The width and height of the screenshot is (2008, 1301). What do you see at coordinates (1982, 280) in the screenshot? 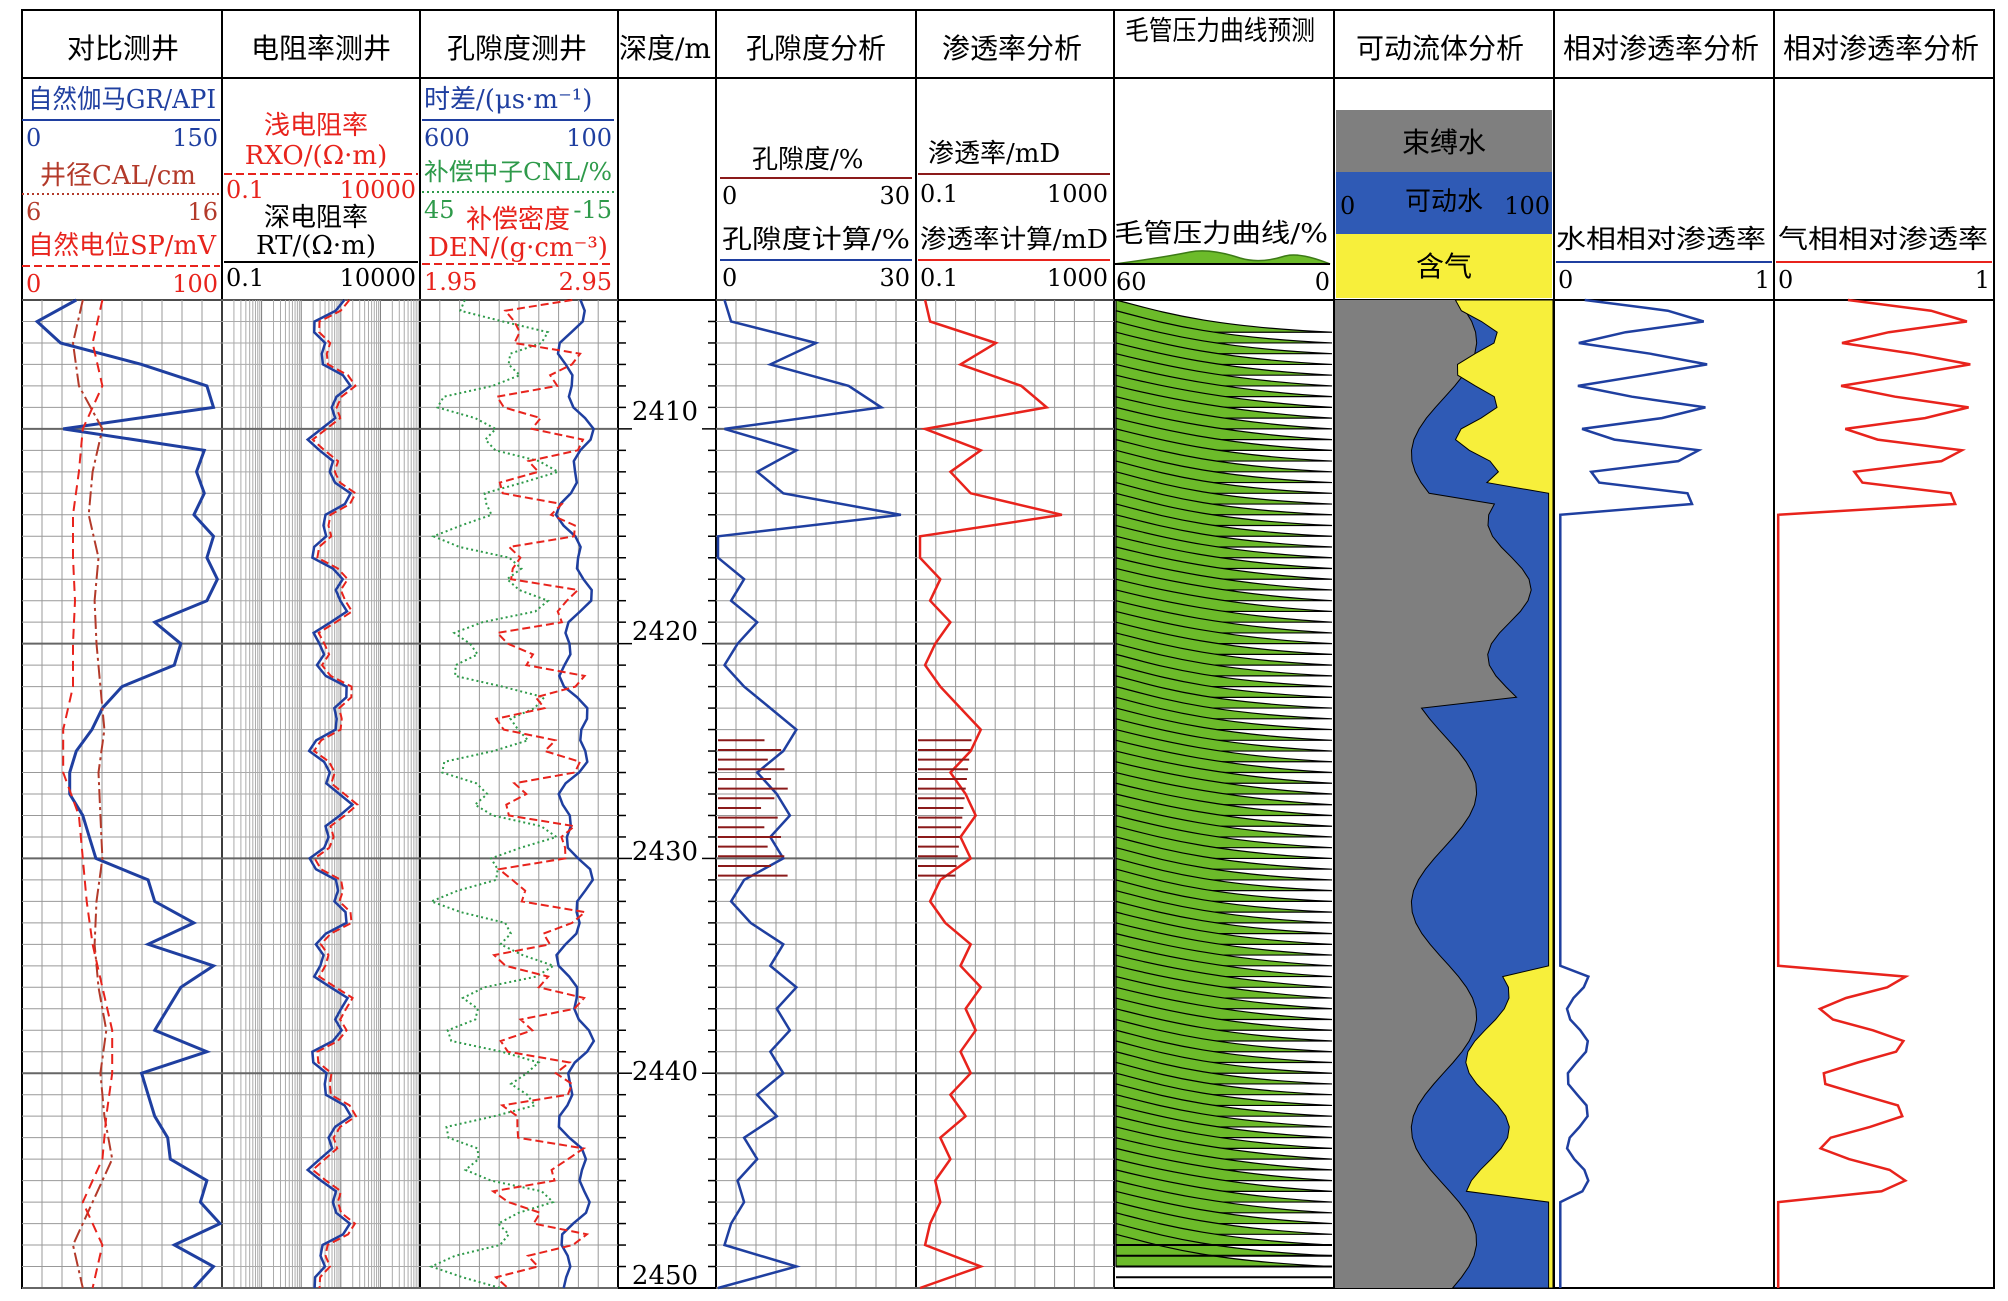
I see `krg-max: 1` at bounding box center [1982, 280].